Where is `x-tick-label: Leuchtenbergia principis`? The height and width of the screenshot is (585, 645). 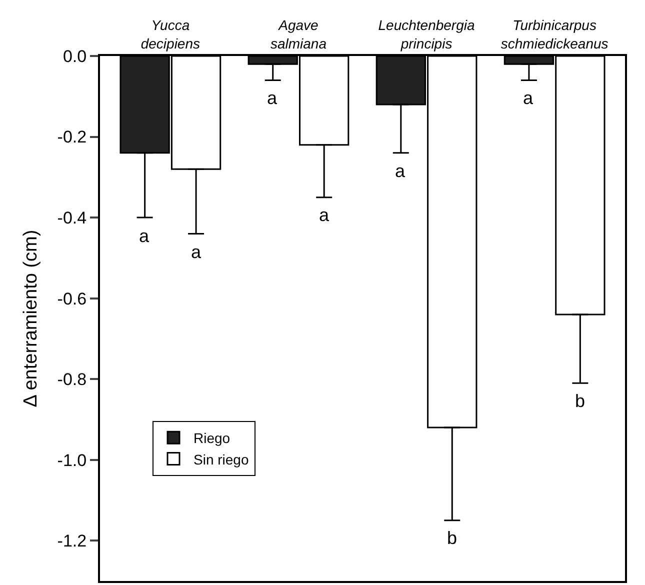 x-tick-label: Leuchtenbergia principis is located at coordinates (426, 34).